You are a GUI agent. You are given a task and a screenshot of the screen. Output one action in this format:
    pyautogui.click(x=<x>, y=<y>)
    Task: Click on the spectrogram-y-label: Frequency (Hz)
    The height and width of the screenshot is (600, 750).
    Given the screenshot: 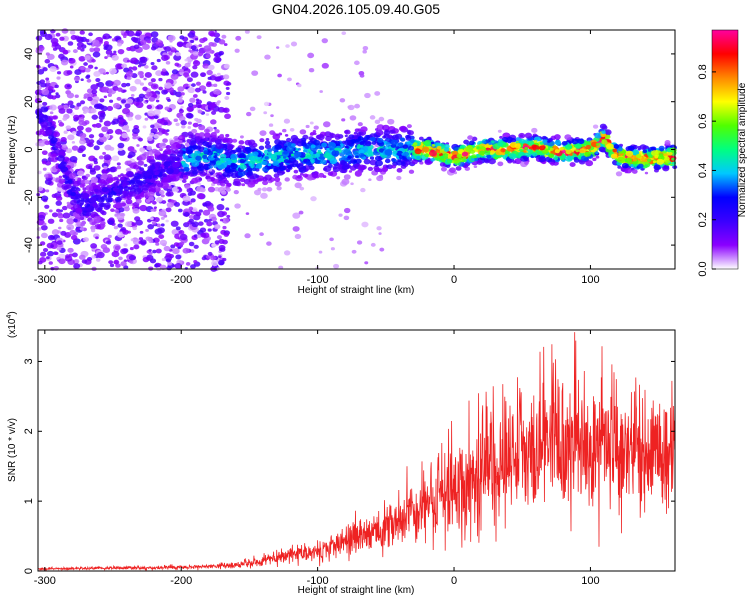 What is the action you would take?
    pyautogui.click(x=12, y=150)
    